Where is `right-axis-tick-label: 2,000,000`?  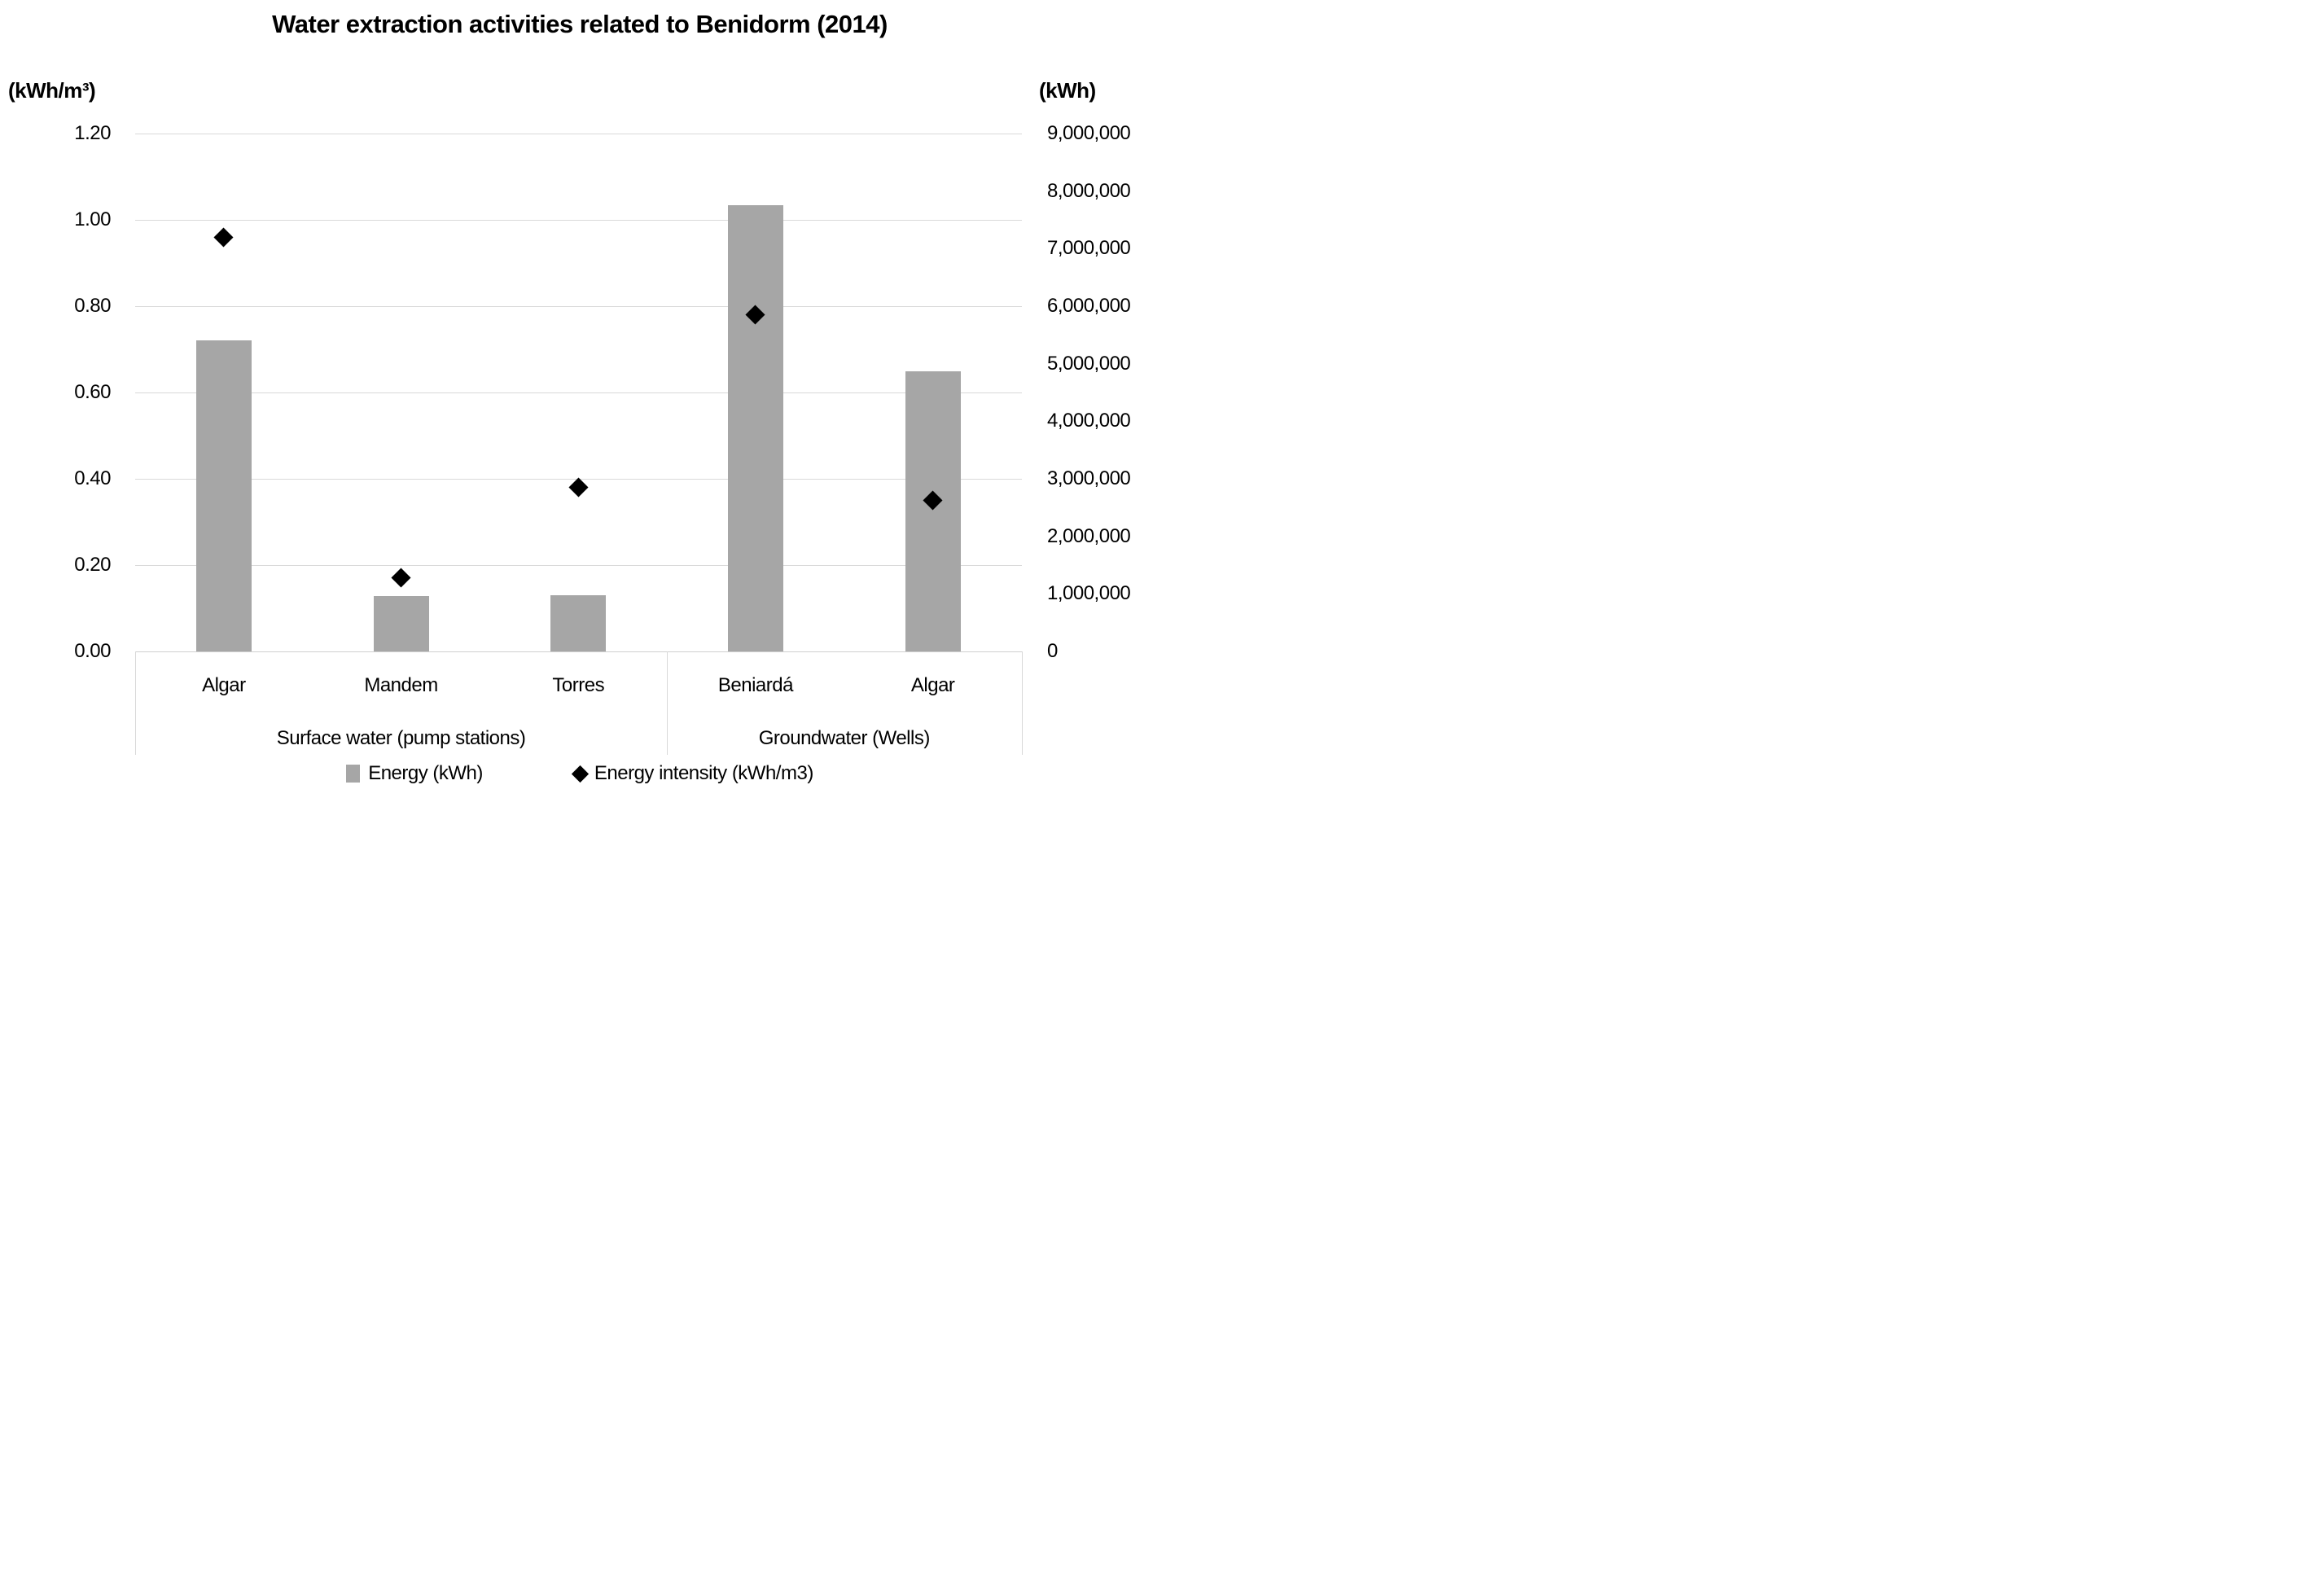 right-axis-tick-label: 2,000,000 is located at coordinates (1089, 535).